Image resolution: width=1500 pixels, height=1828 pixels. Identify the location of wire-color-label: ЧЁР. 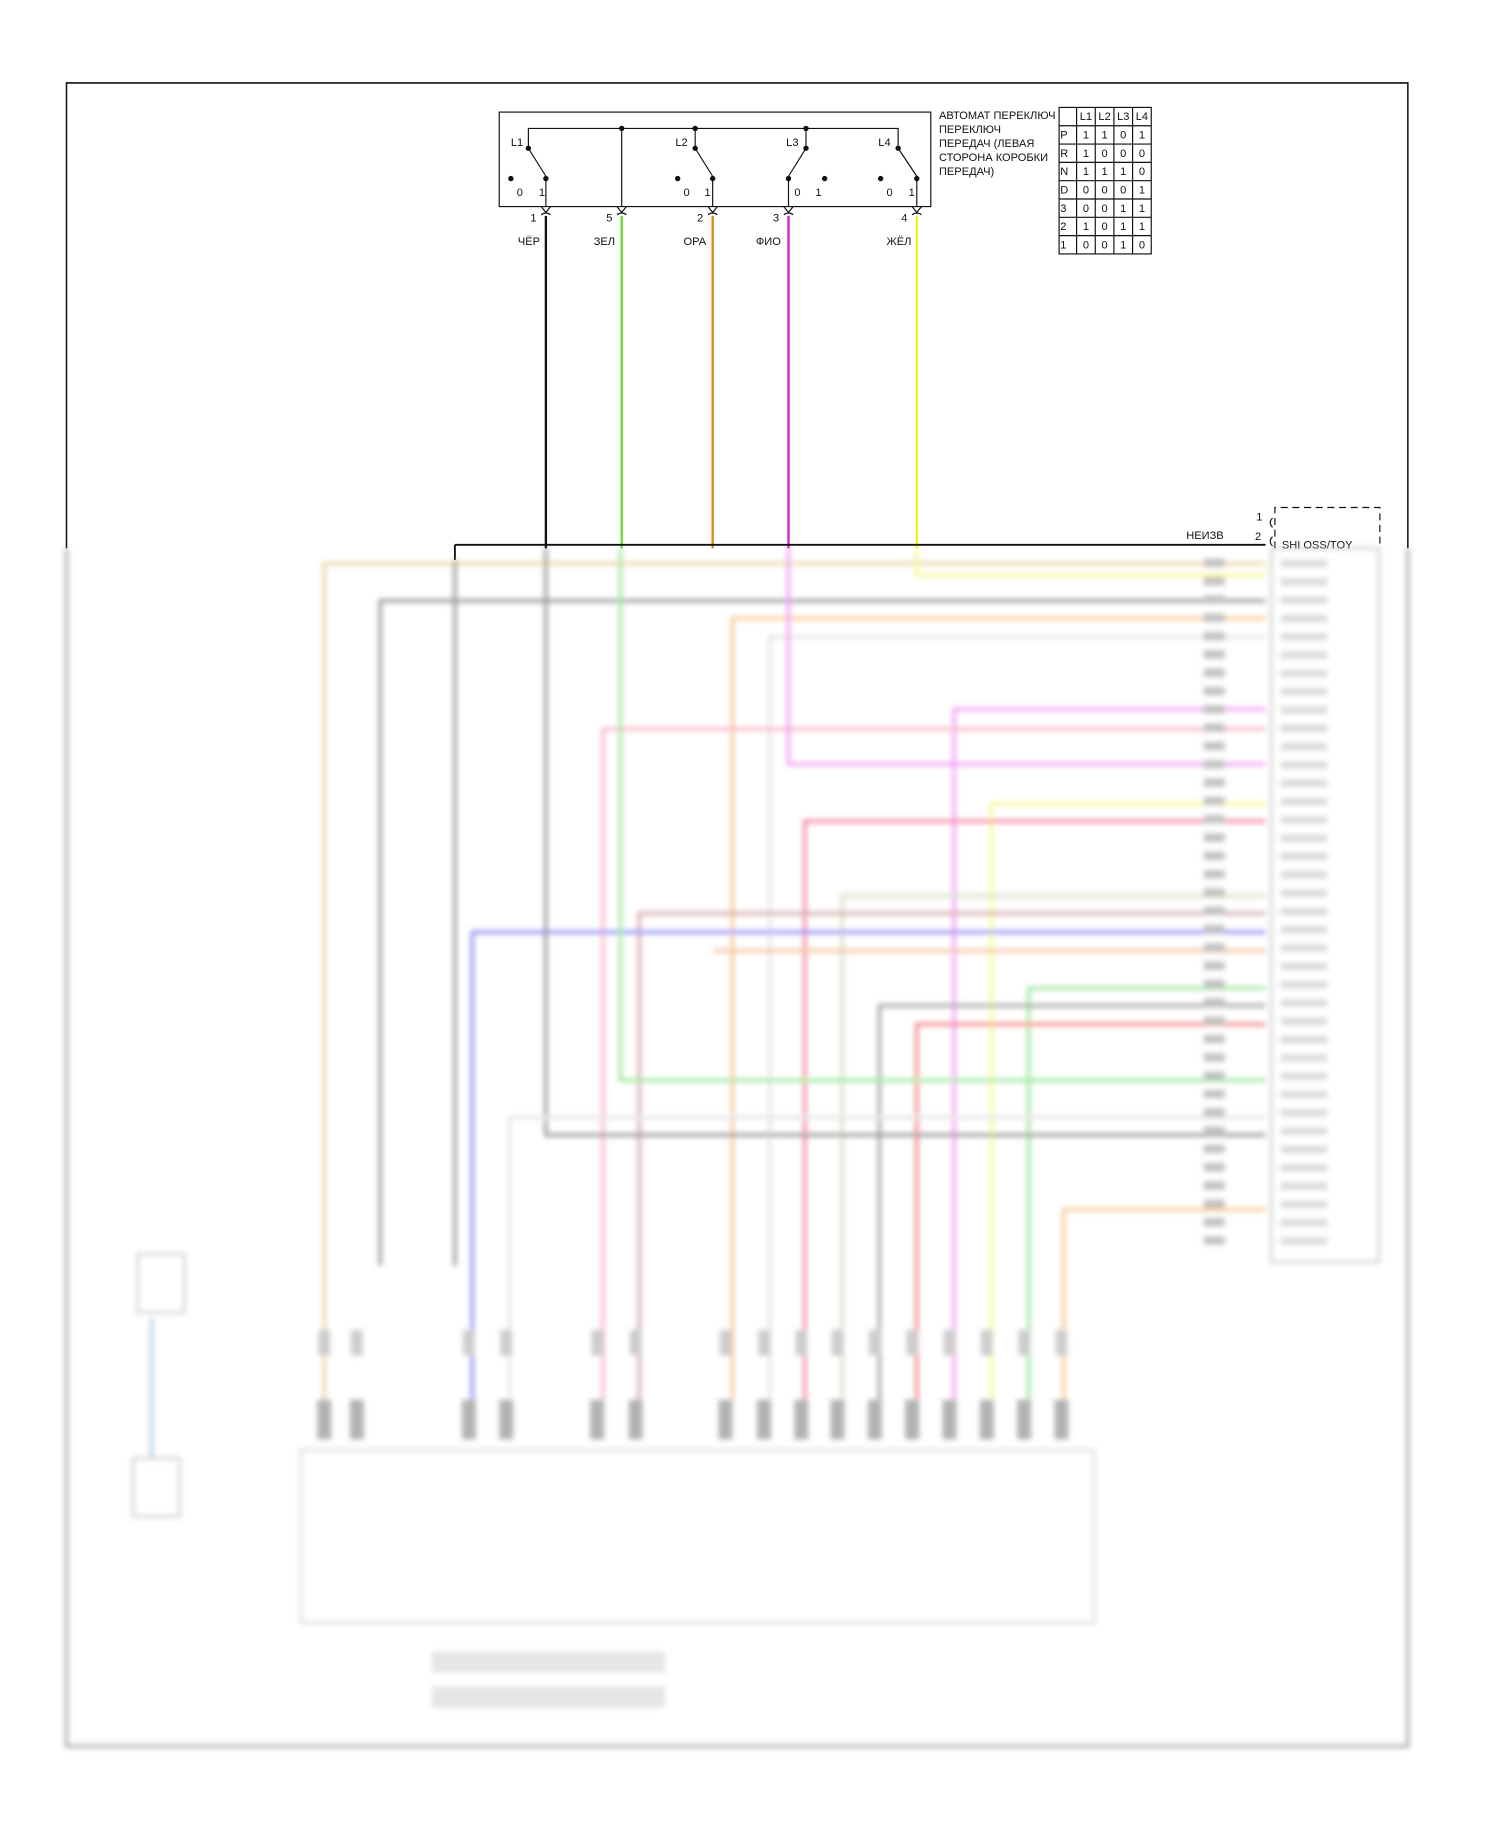
(529, 242).